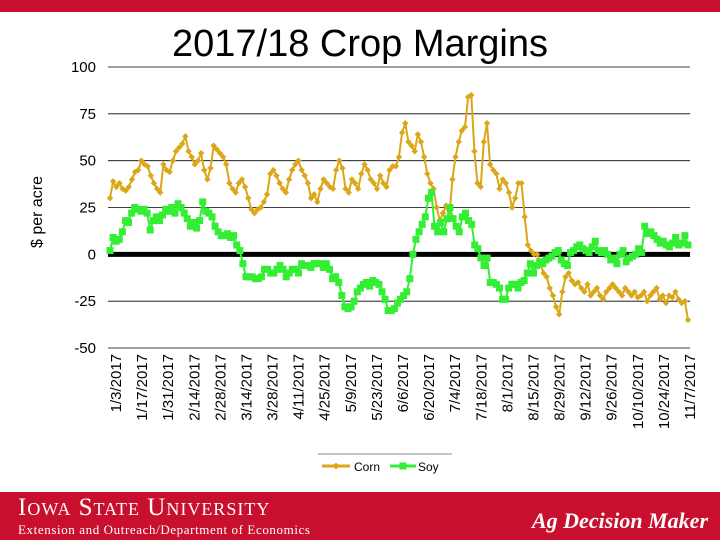 Image resolution: width=720 pixels, height=540 pixels. Describe the element at coordinates (620, 520) in the screenshot. I see `program-name: Ag Decision Maker` at that location.